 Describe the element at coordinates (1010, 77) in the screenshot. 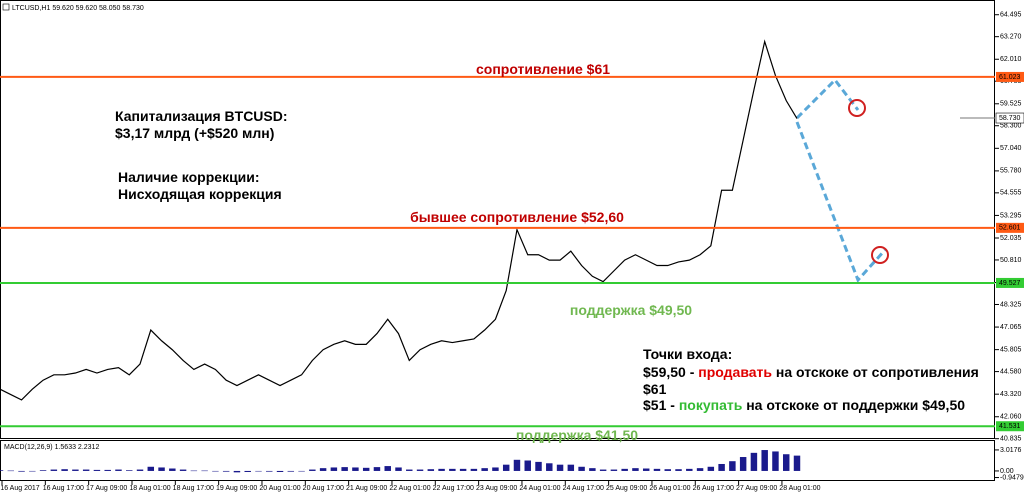

I see `level-label: 61.023` at that location.